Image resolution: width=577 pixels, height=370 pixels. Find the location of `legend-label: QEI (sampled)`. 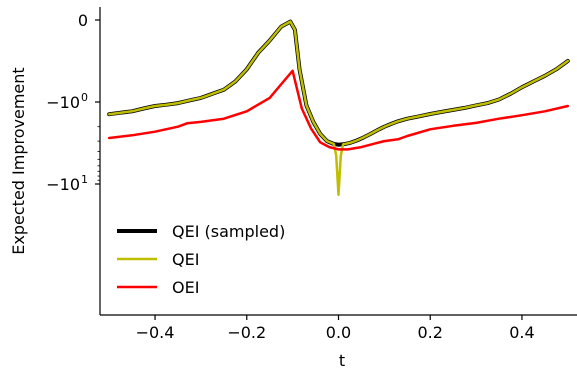

legend-label: QEI (sampled) is located at coordinates (228, 231).